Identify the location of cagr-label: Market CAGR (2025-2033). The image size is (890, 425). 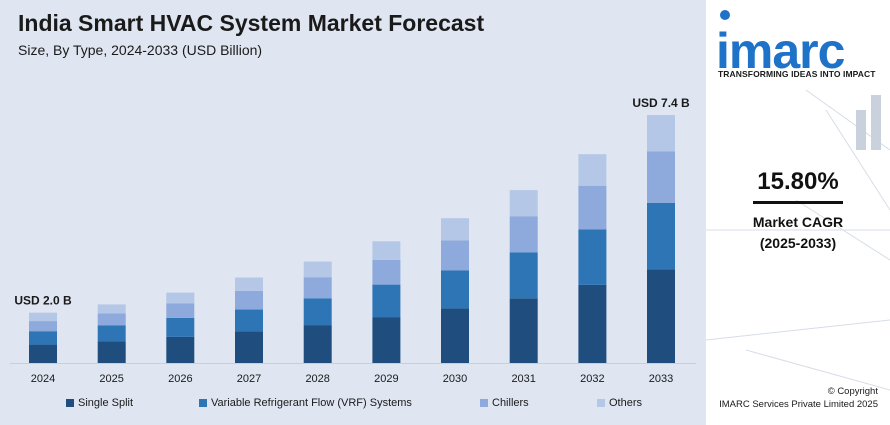
(798, 233).